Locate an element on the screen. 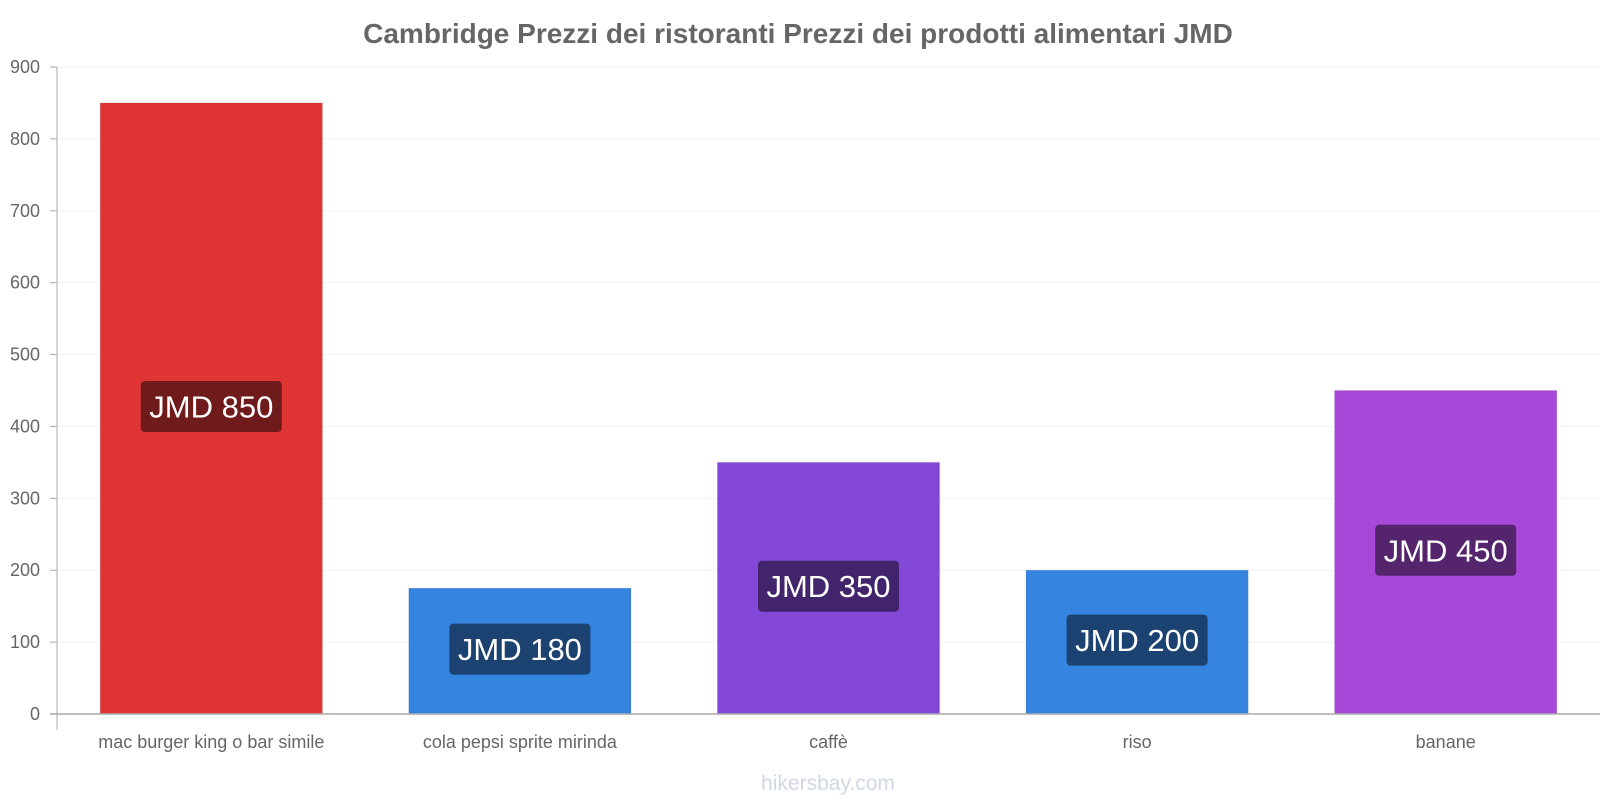  y-axis: 0 100 200 300 400 500 600 700 800 900 is located at coordinates (34, 393).